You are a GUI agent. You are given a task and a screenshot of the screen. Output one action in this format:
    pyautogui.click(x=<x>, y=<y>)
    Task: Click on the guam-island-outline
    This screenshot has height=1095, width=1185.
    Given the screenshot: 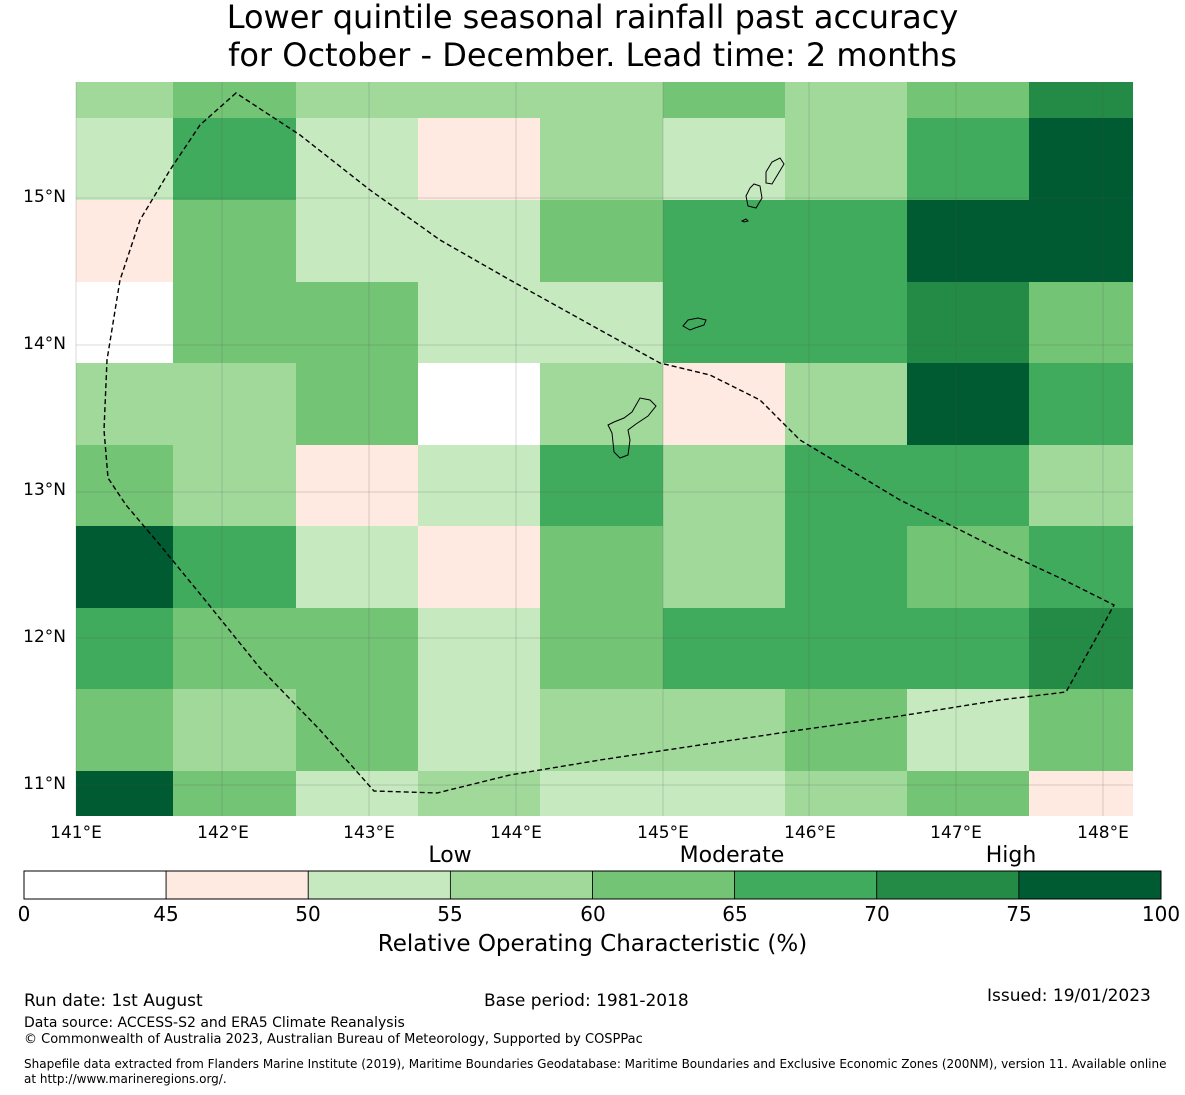 What is the action you would take?
    pyautogui.click(x=632, y=428)
    